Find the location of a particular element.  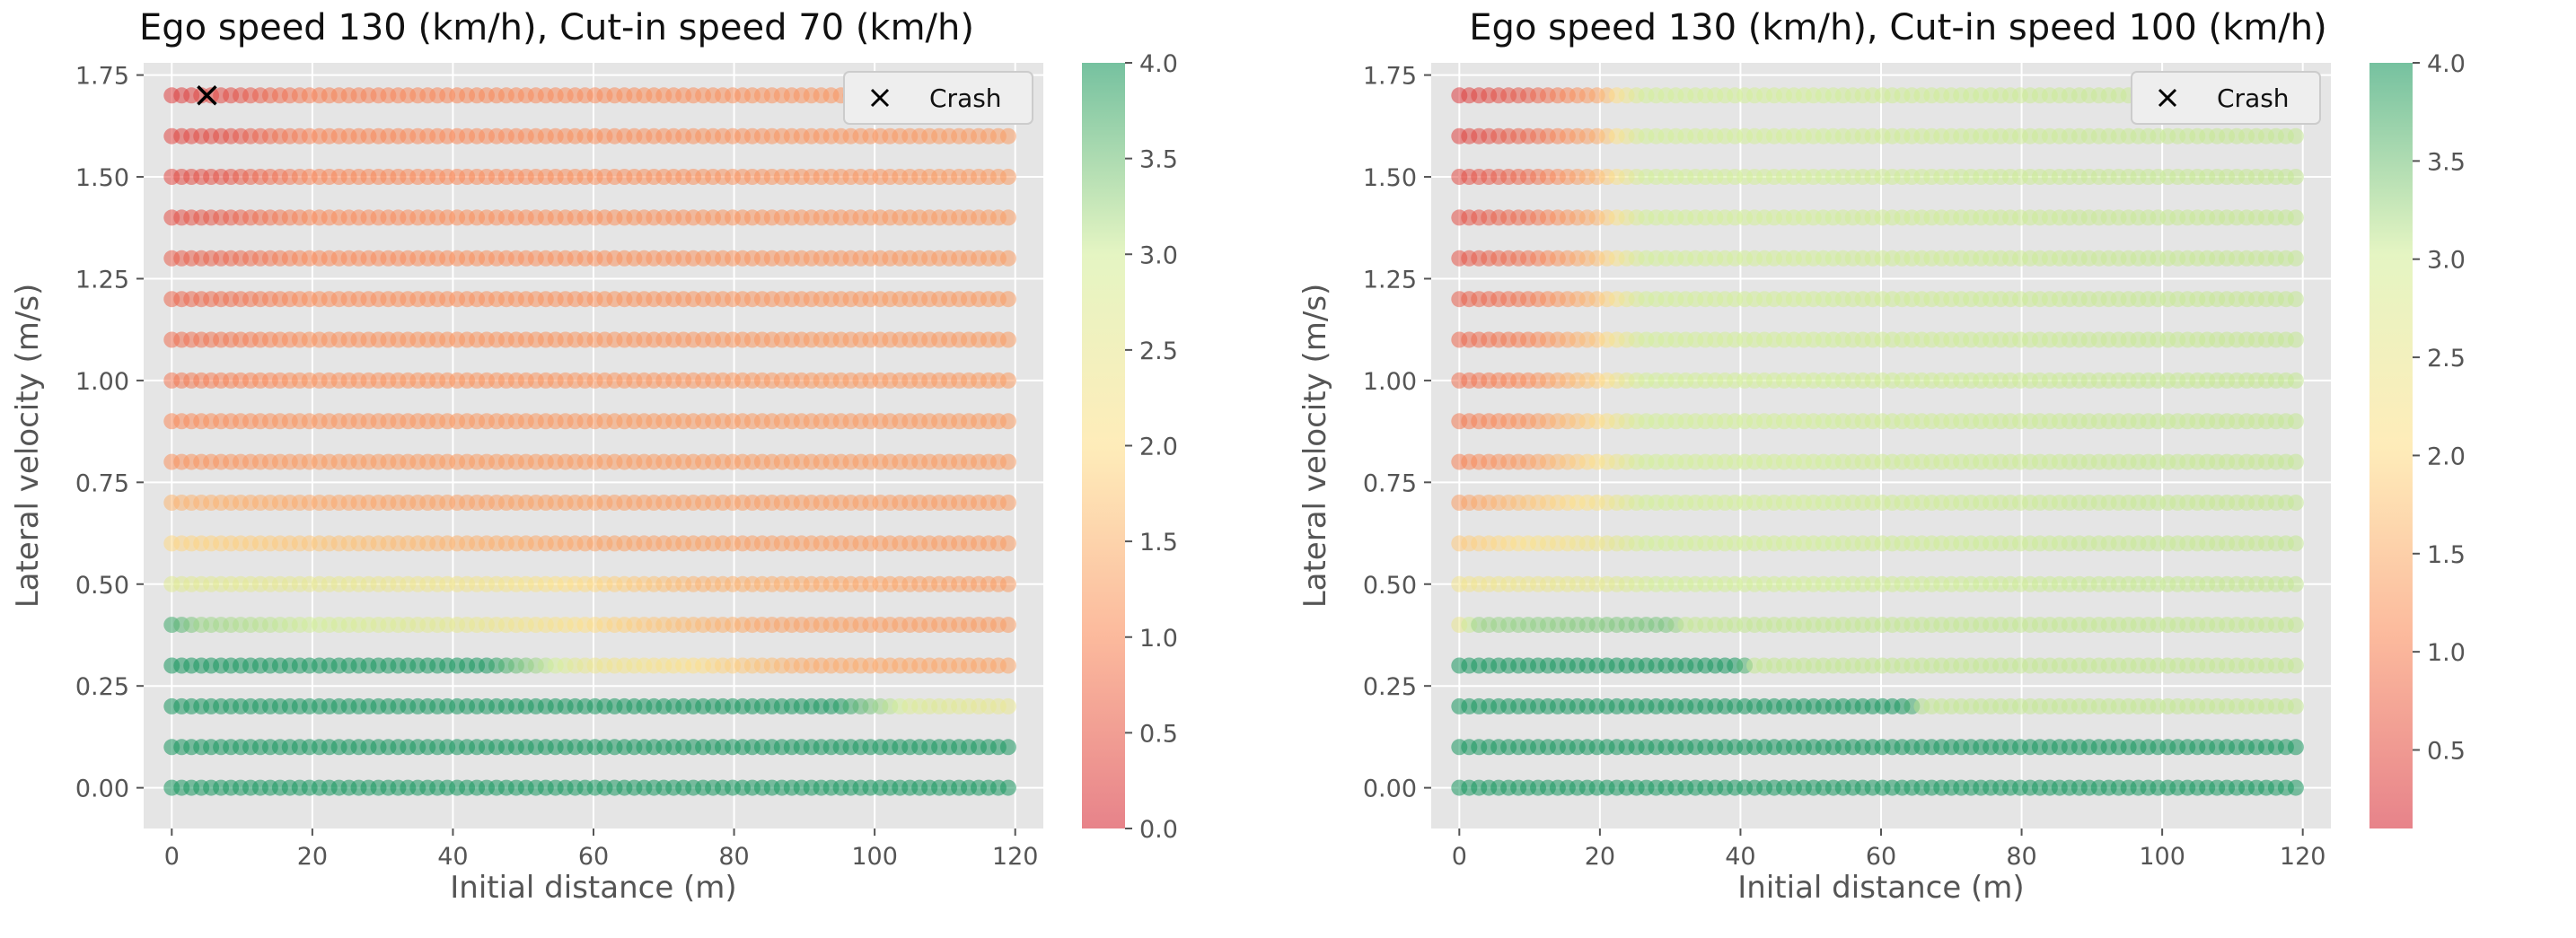

crash-marker is located at coordinates (207, 95).